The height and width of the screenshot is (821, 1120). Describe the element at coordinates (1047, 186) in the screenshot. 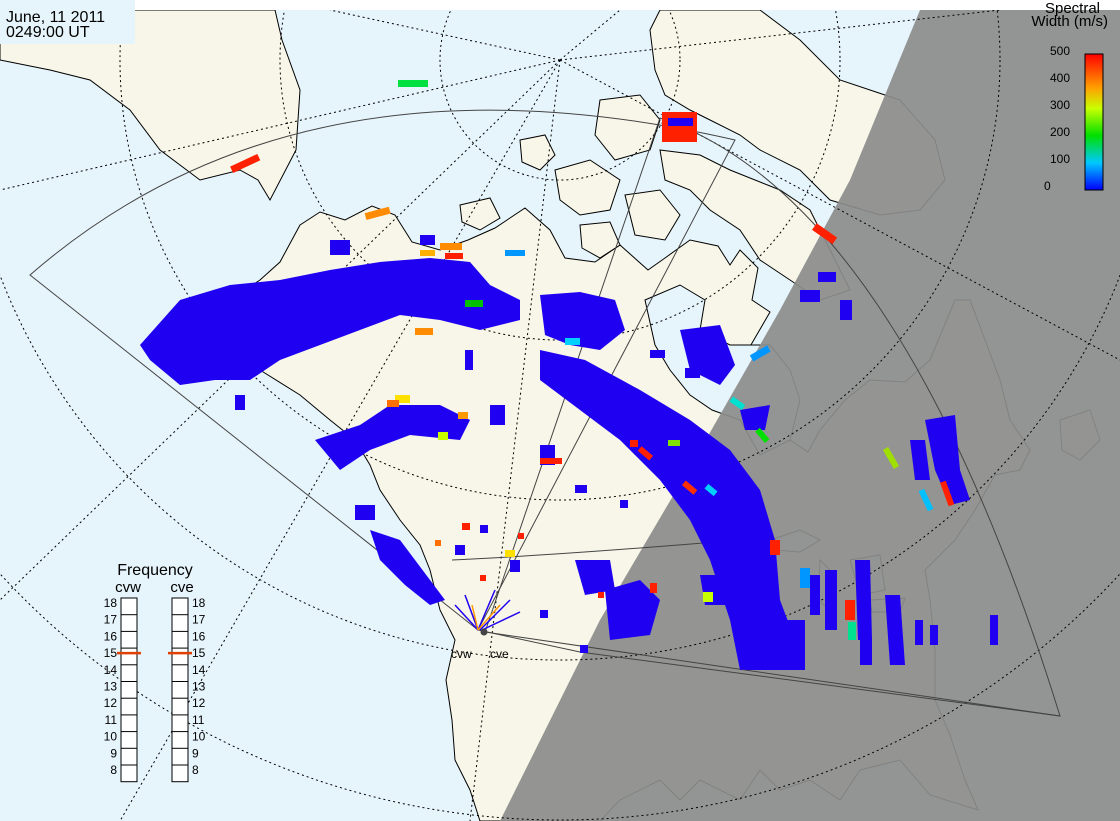

I see `colorbar-tick: 0` at that location.